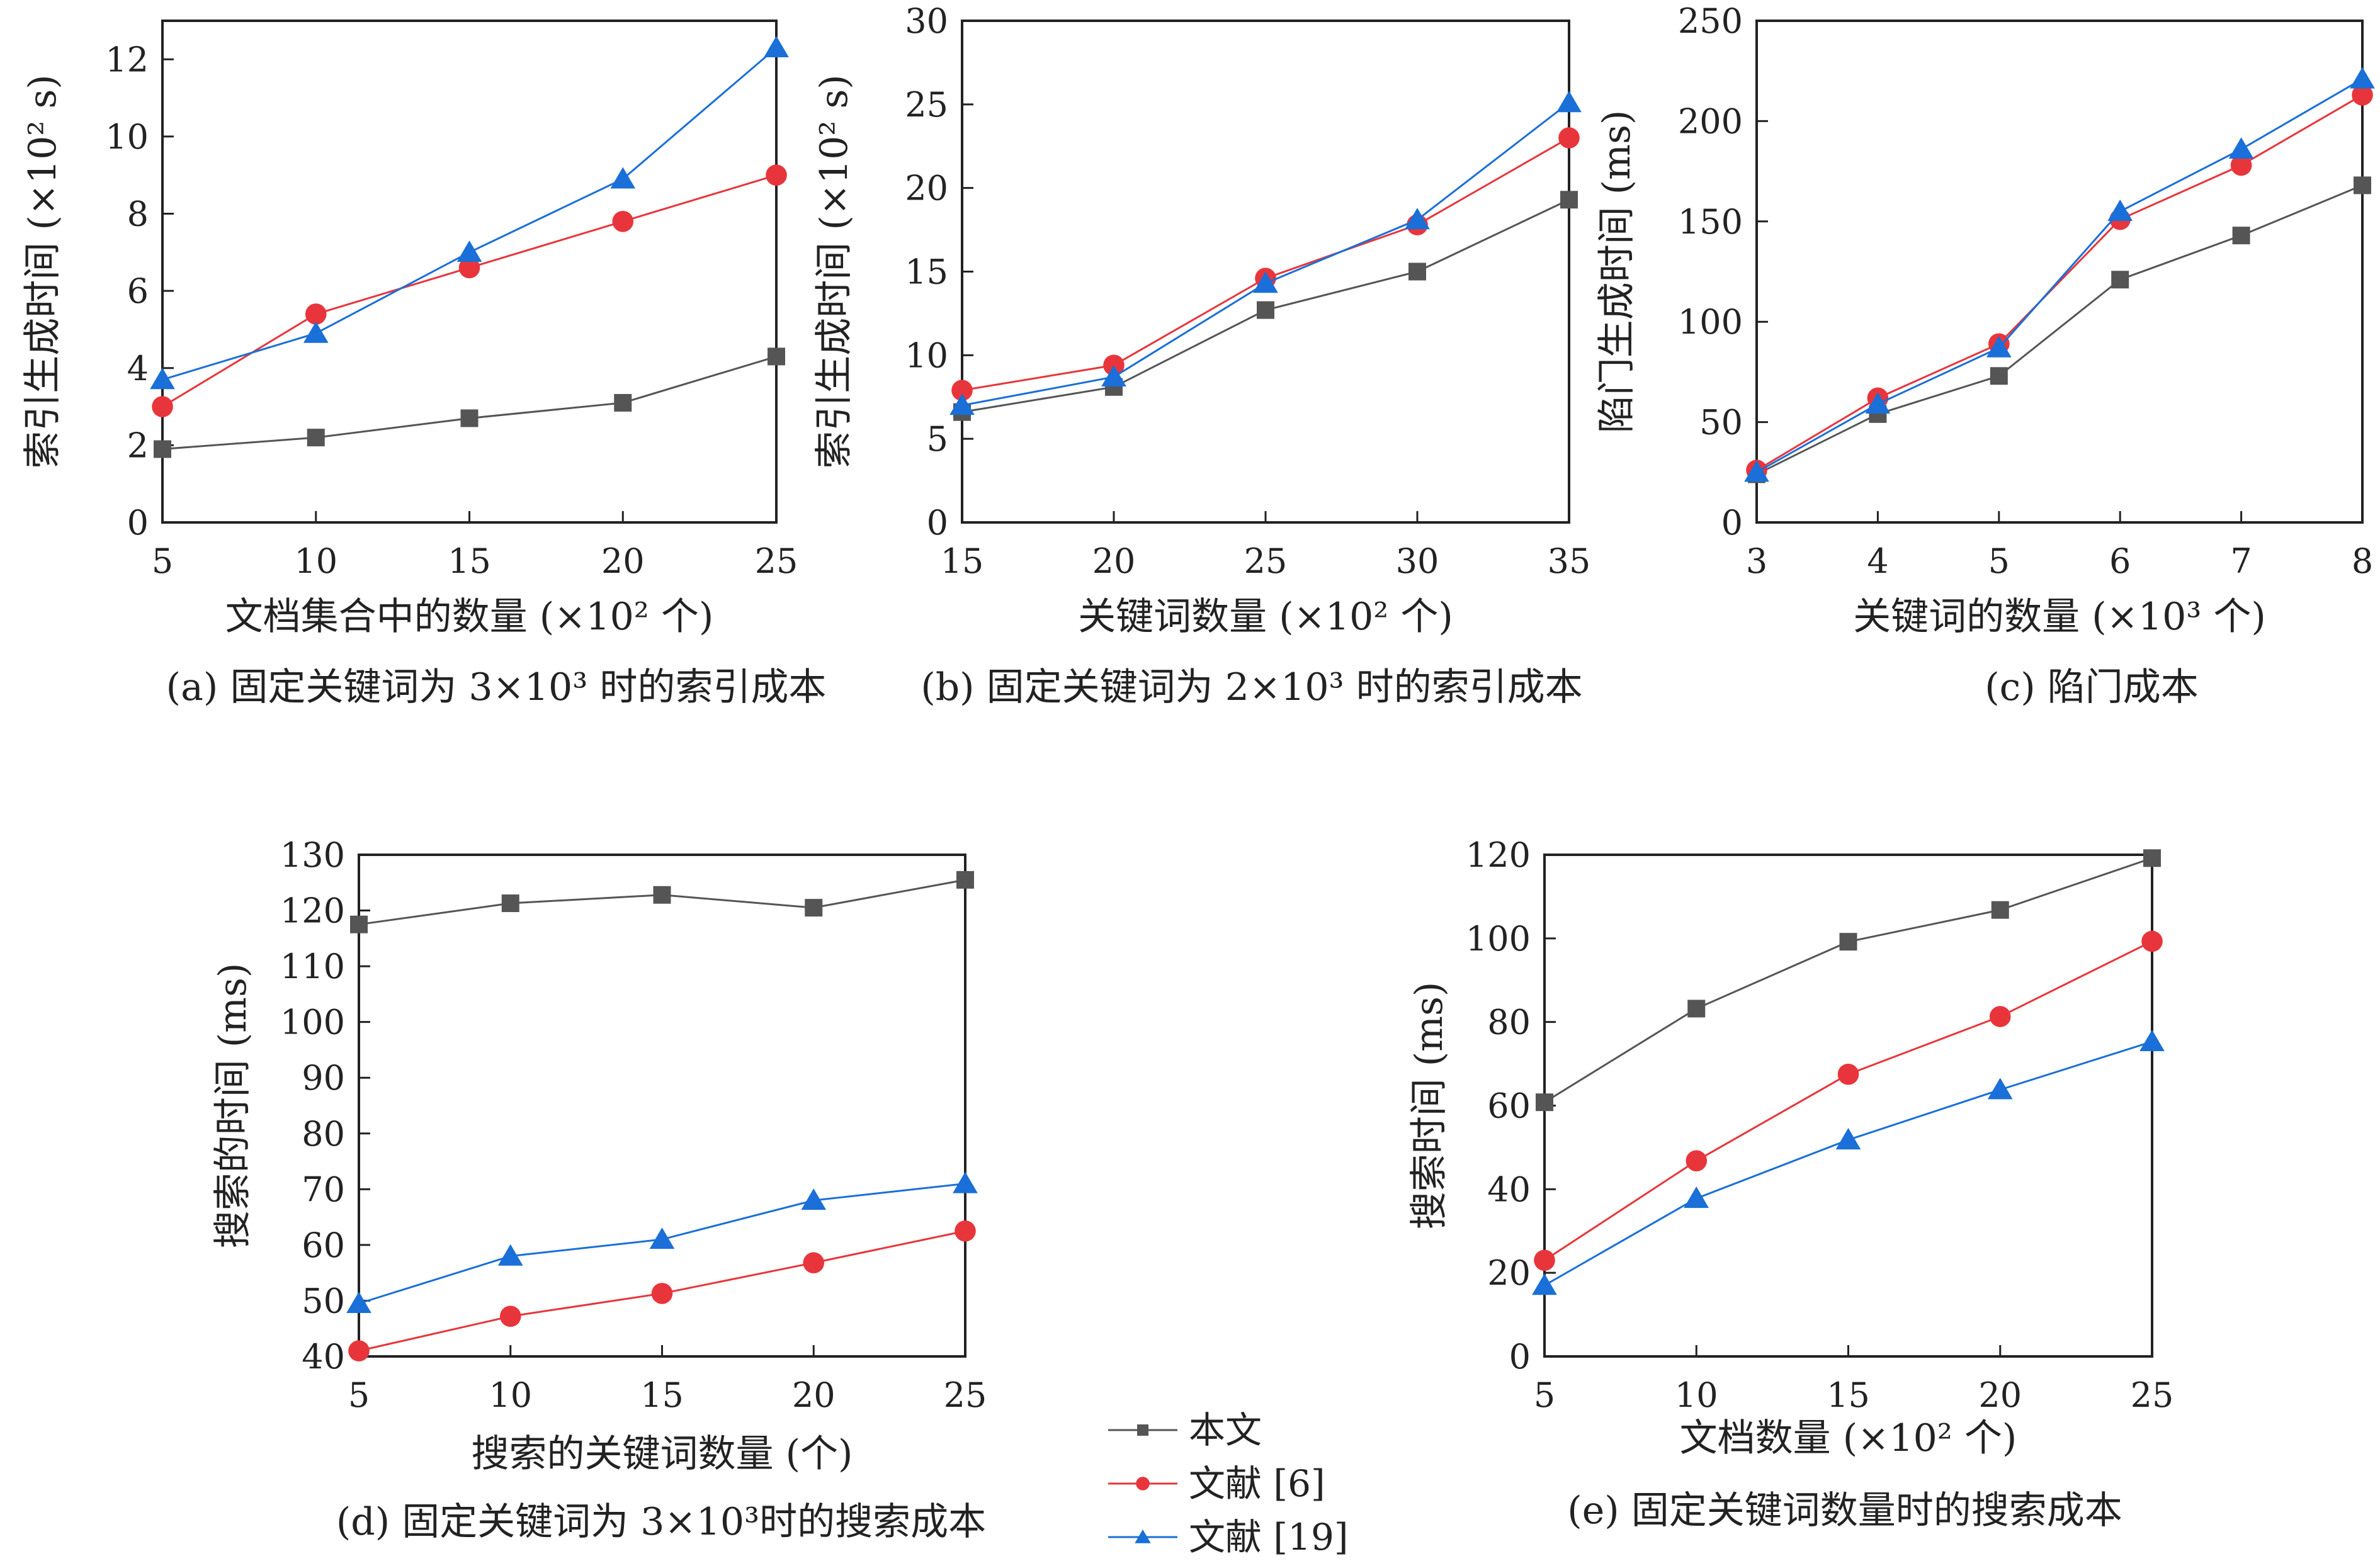 The height and width of the screenshot is (1561, 2380). I want to click on y-tick-label: 250, so click(1710, 21).